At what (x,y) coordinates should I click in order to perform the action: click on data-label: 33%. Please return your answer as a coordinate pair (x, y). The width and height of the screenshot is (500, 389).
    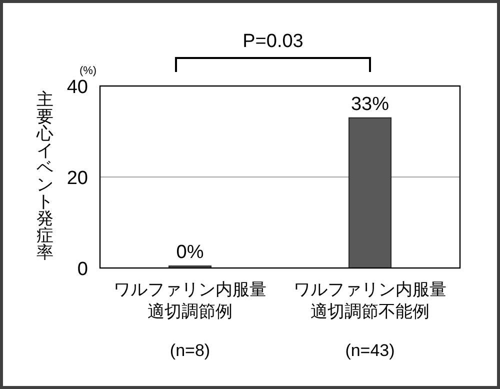
    Looking at the image, I should click on (370, 104).